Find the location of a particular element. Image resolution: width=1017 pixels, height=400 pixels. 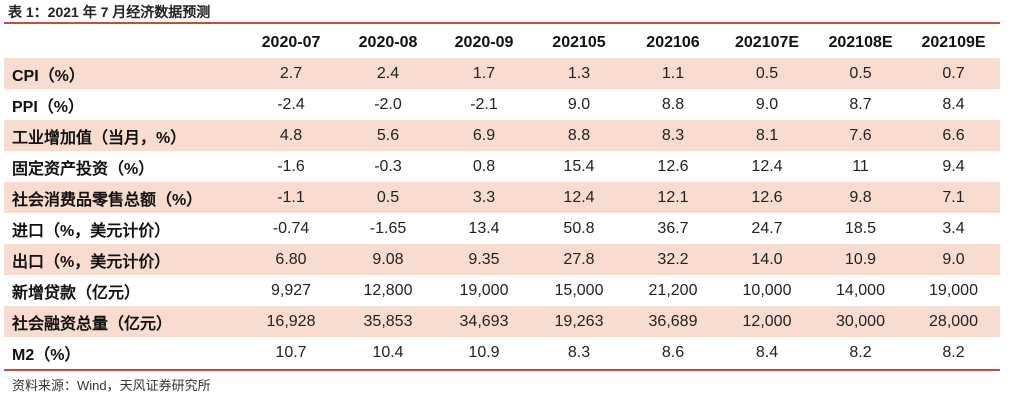

table-cell: 35,853 is located at coordinates (388, 321).